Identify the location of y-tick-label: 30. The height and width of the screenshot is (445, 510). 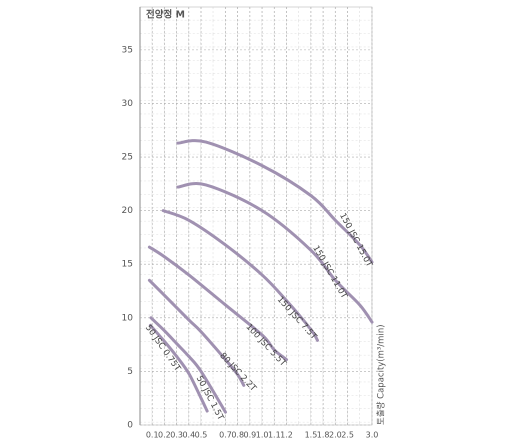
(128, 104).